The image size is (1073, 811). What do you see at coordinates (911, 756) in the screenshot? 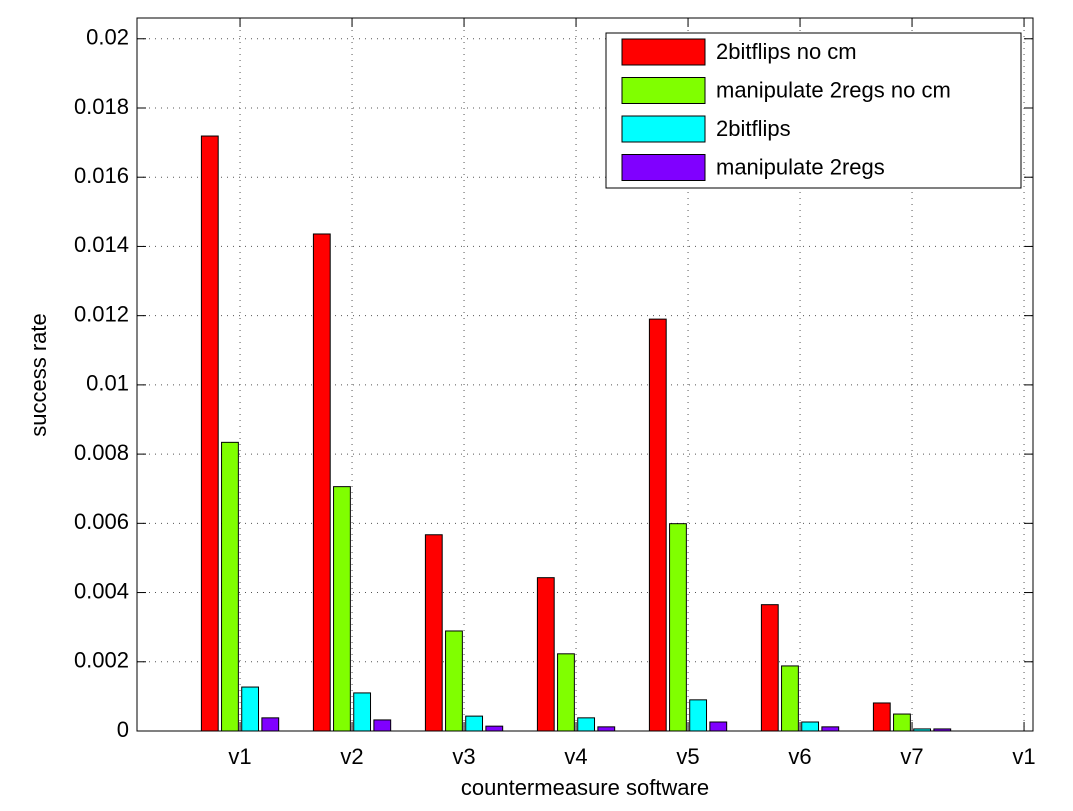
I see `x-tick-label: v7` at bounding box center [911, 756].